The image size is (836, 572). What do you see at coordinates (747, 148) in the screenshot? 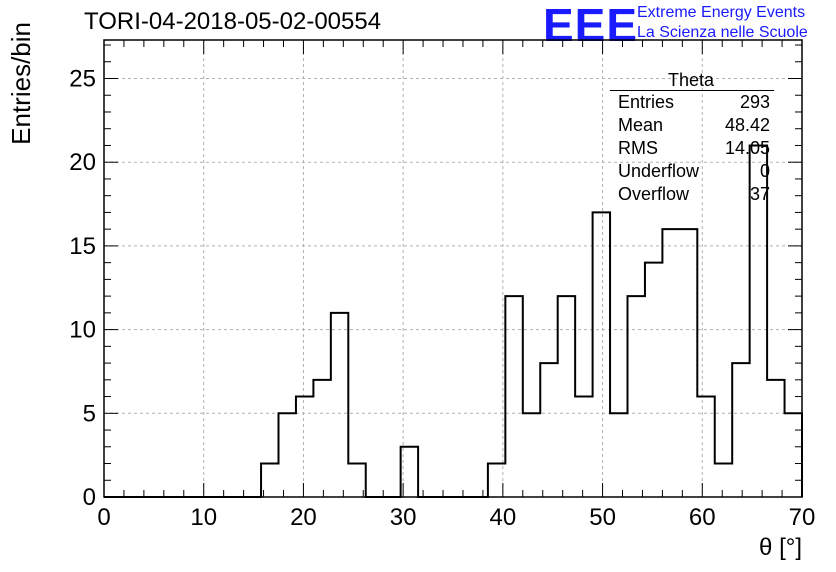
I see `stats-value: 14.05` at bounding box center [747, 148].